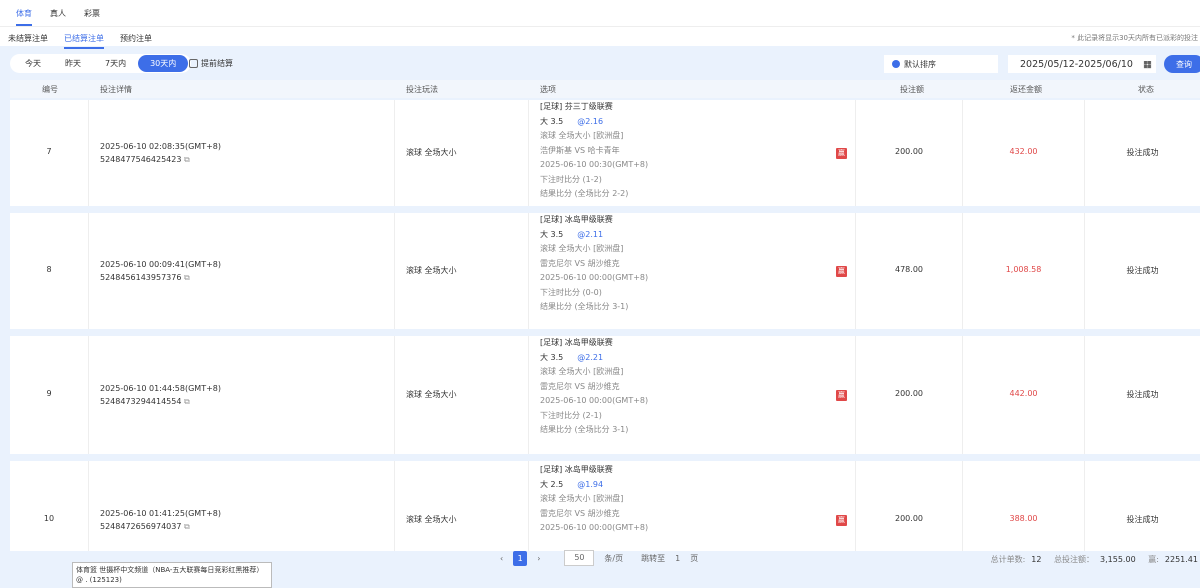  I want to click on check-circle-icon, so click(896, 64).